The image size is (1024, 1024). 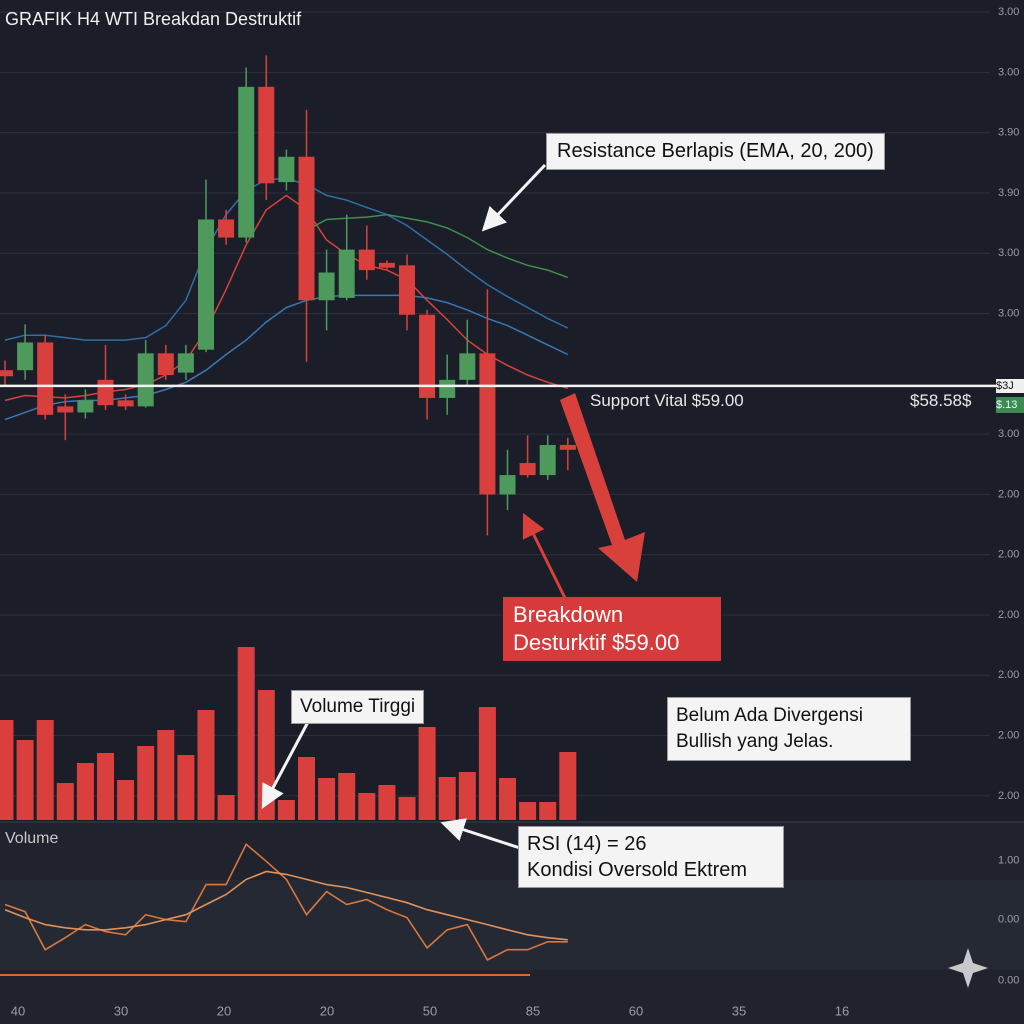 I want to click on annotation-line: RSI (14) = 26, so click(x=587, y=844).